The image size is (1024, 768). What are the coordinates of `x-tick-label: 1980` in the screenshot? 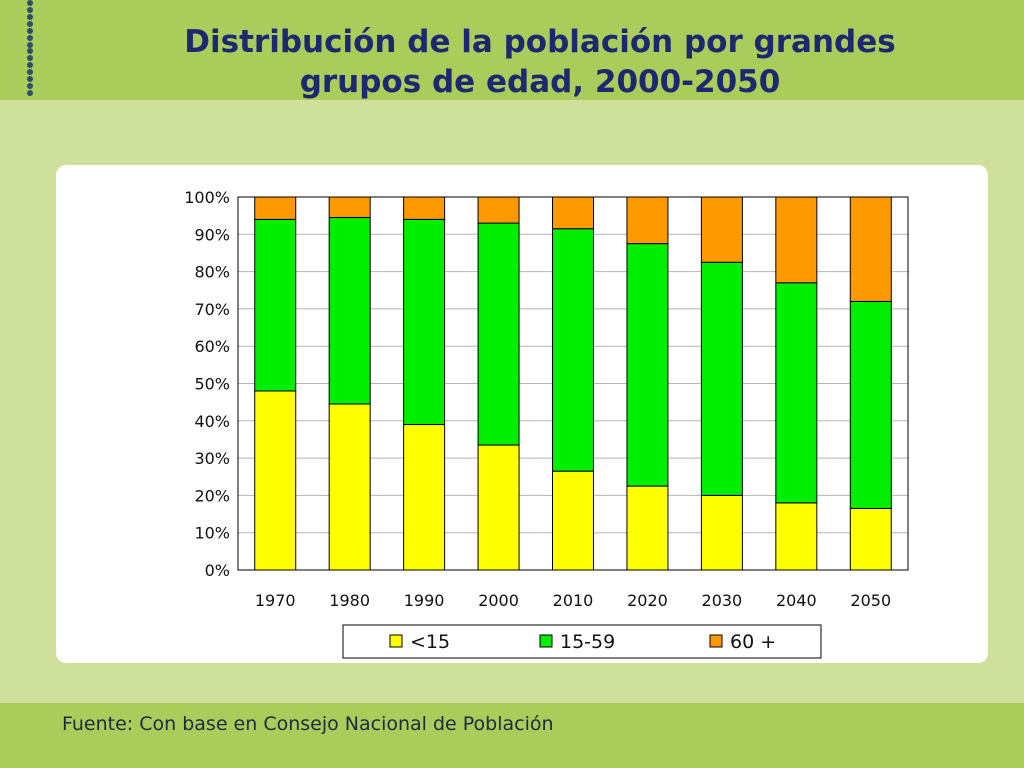 It's located at (349, 600).